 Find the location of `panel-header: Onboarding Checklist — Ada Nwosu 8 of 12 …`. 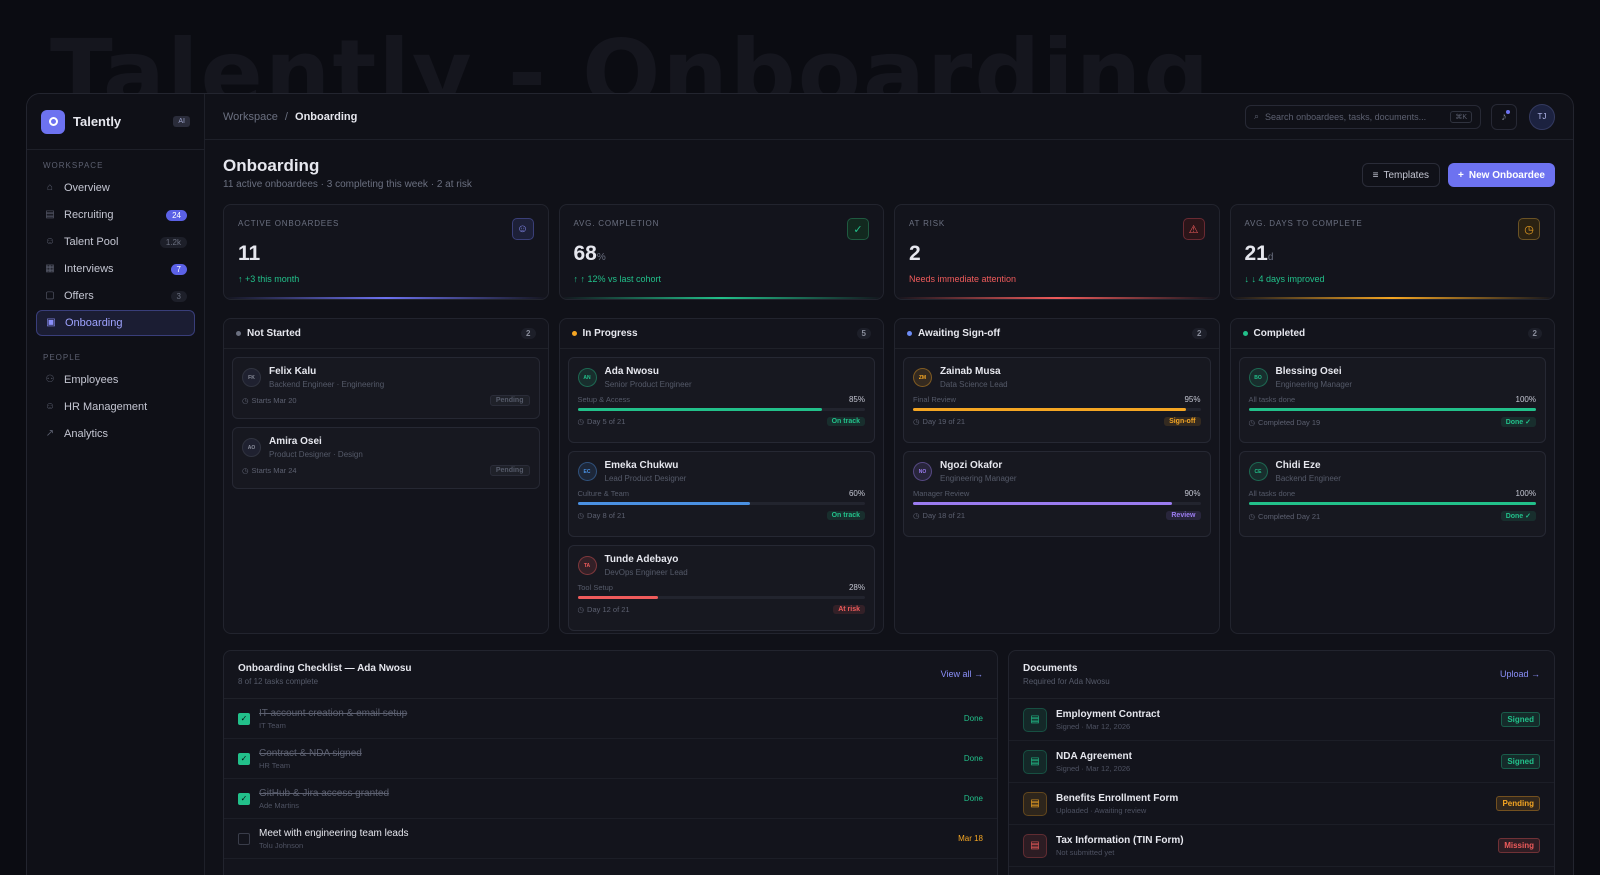

panel-header: Onboarding Checklist — Ada Nwosu 8 of 12 … is located at coordinates (610, 675).